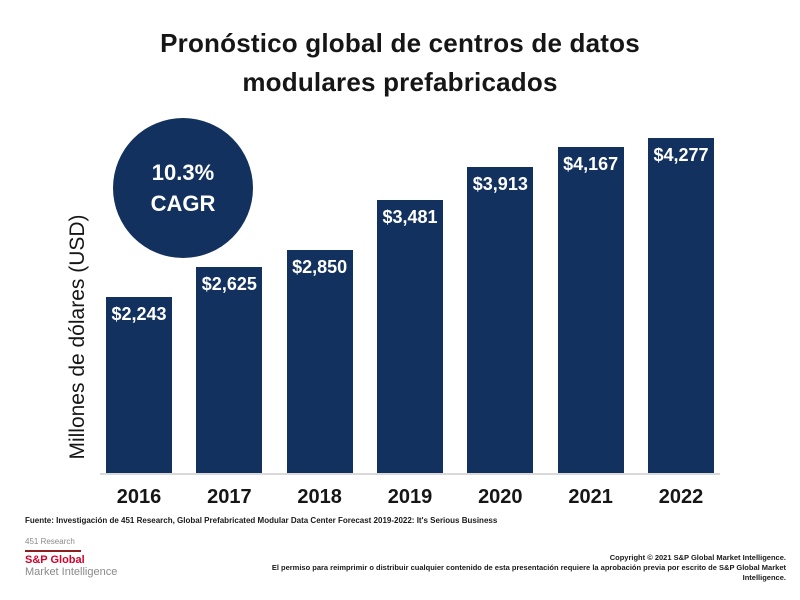  Describe the element at coordinates (183, 203) in the screenshot. I see `cagr-label: CAGR` at that location.